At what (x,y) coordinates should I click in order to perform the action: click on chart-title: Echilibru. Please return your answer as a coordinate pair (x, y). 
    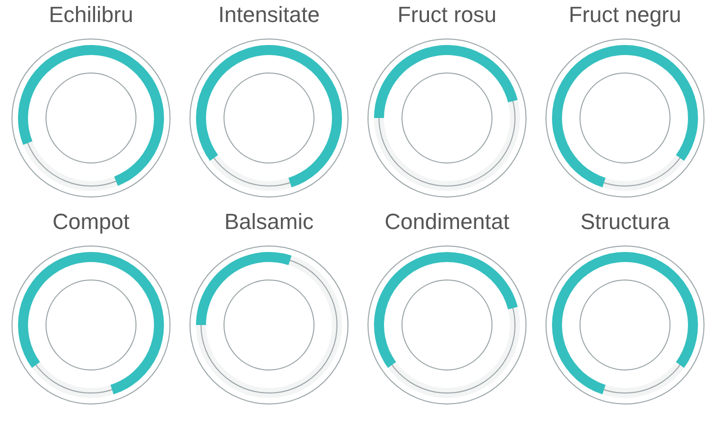
    Looking at the image, I should click on (91, 14).